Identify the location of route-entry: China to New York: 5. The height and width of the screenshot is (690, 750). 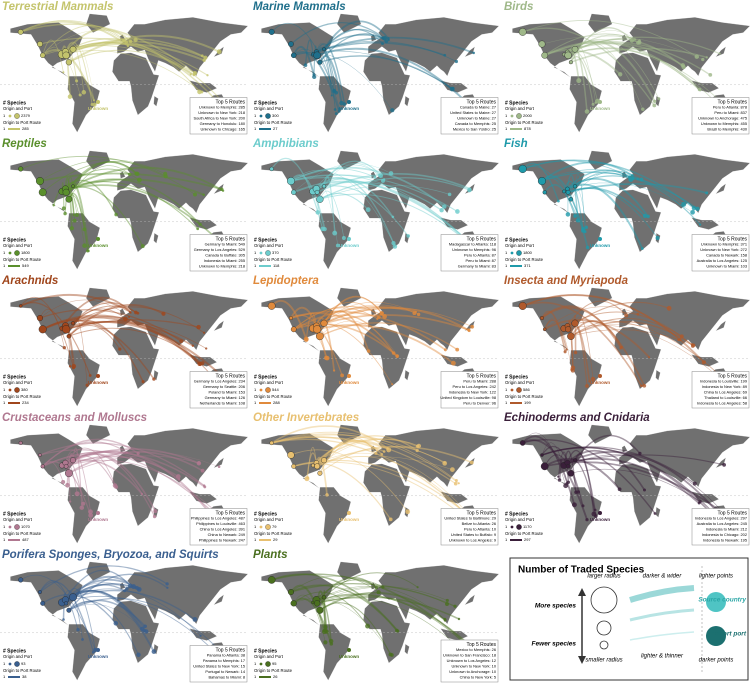
(478, 677).